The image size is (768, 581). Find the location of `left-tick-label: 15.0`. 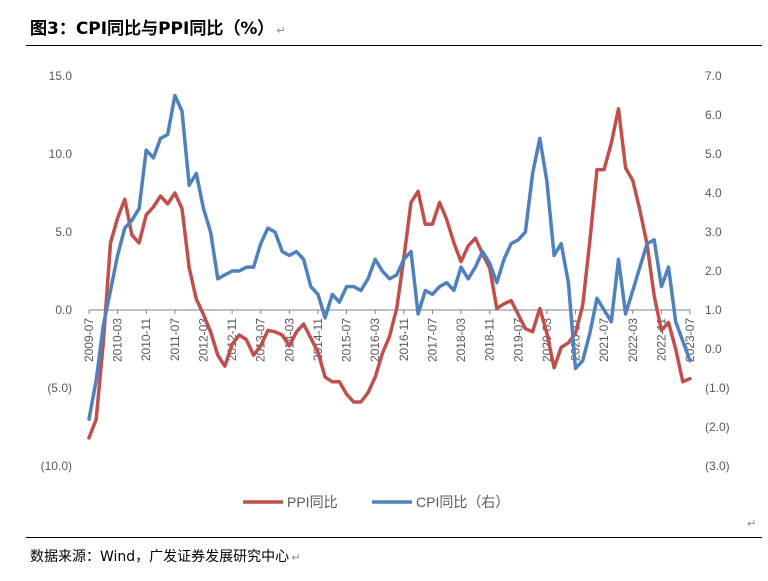

left-tick-label: 15.0 is located at coordinates (61, 76).